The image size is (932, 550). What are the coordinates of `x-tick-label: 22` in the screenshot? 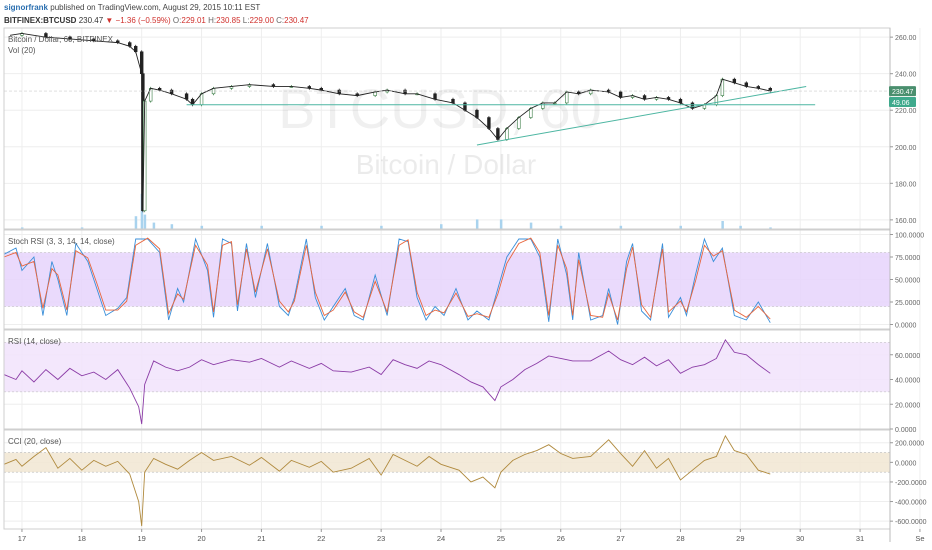 It's located at (321, 538).